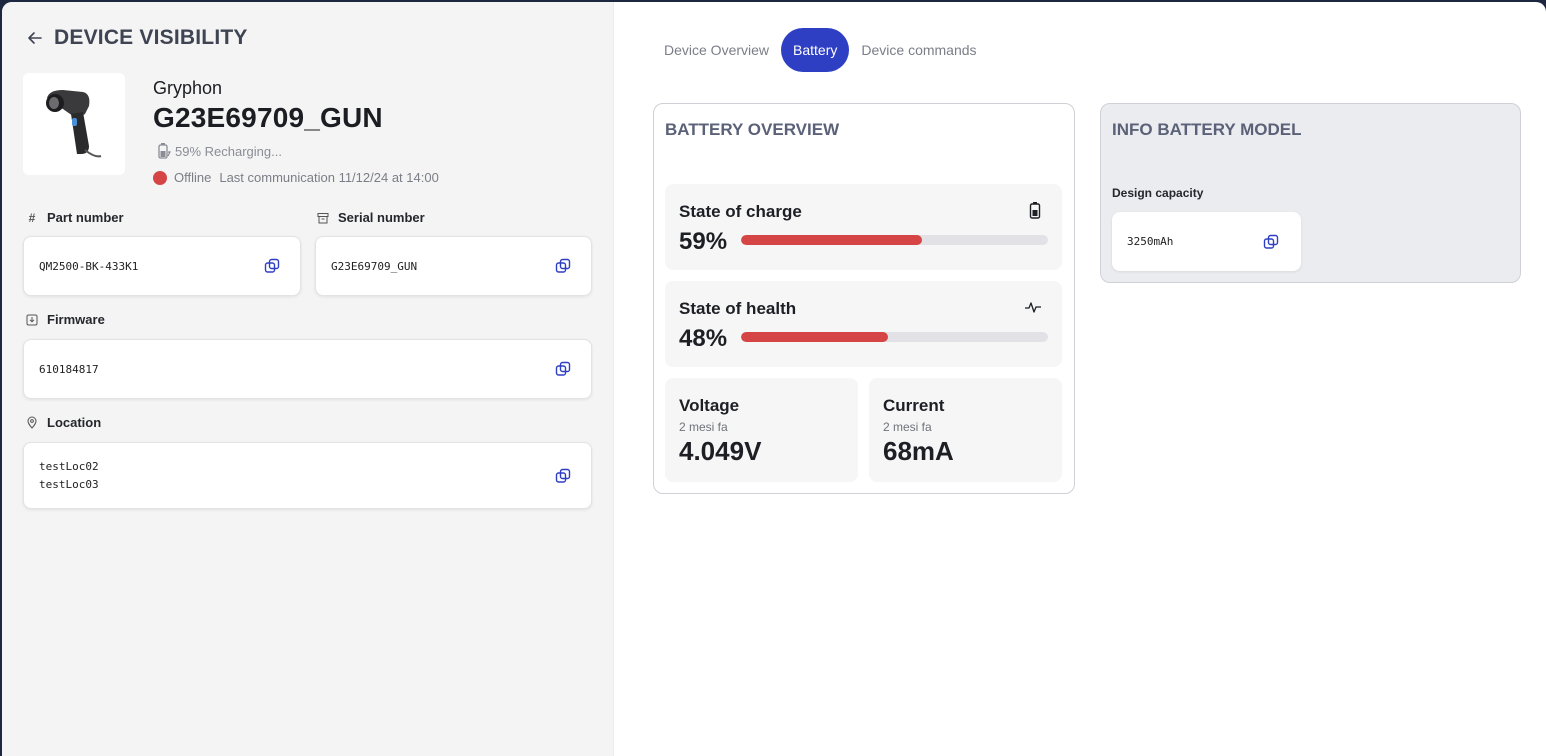 Image resolution: width=1546 pixels, height=756 pixels. What do you see at coordinates (1207, 129) in the screenshot?
I see `battery-model-title: INFO BATTERY MODEL` at bounding box center [1207, 129].